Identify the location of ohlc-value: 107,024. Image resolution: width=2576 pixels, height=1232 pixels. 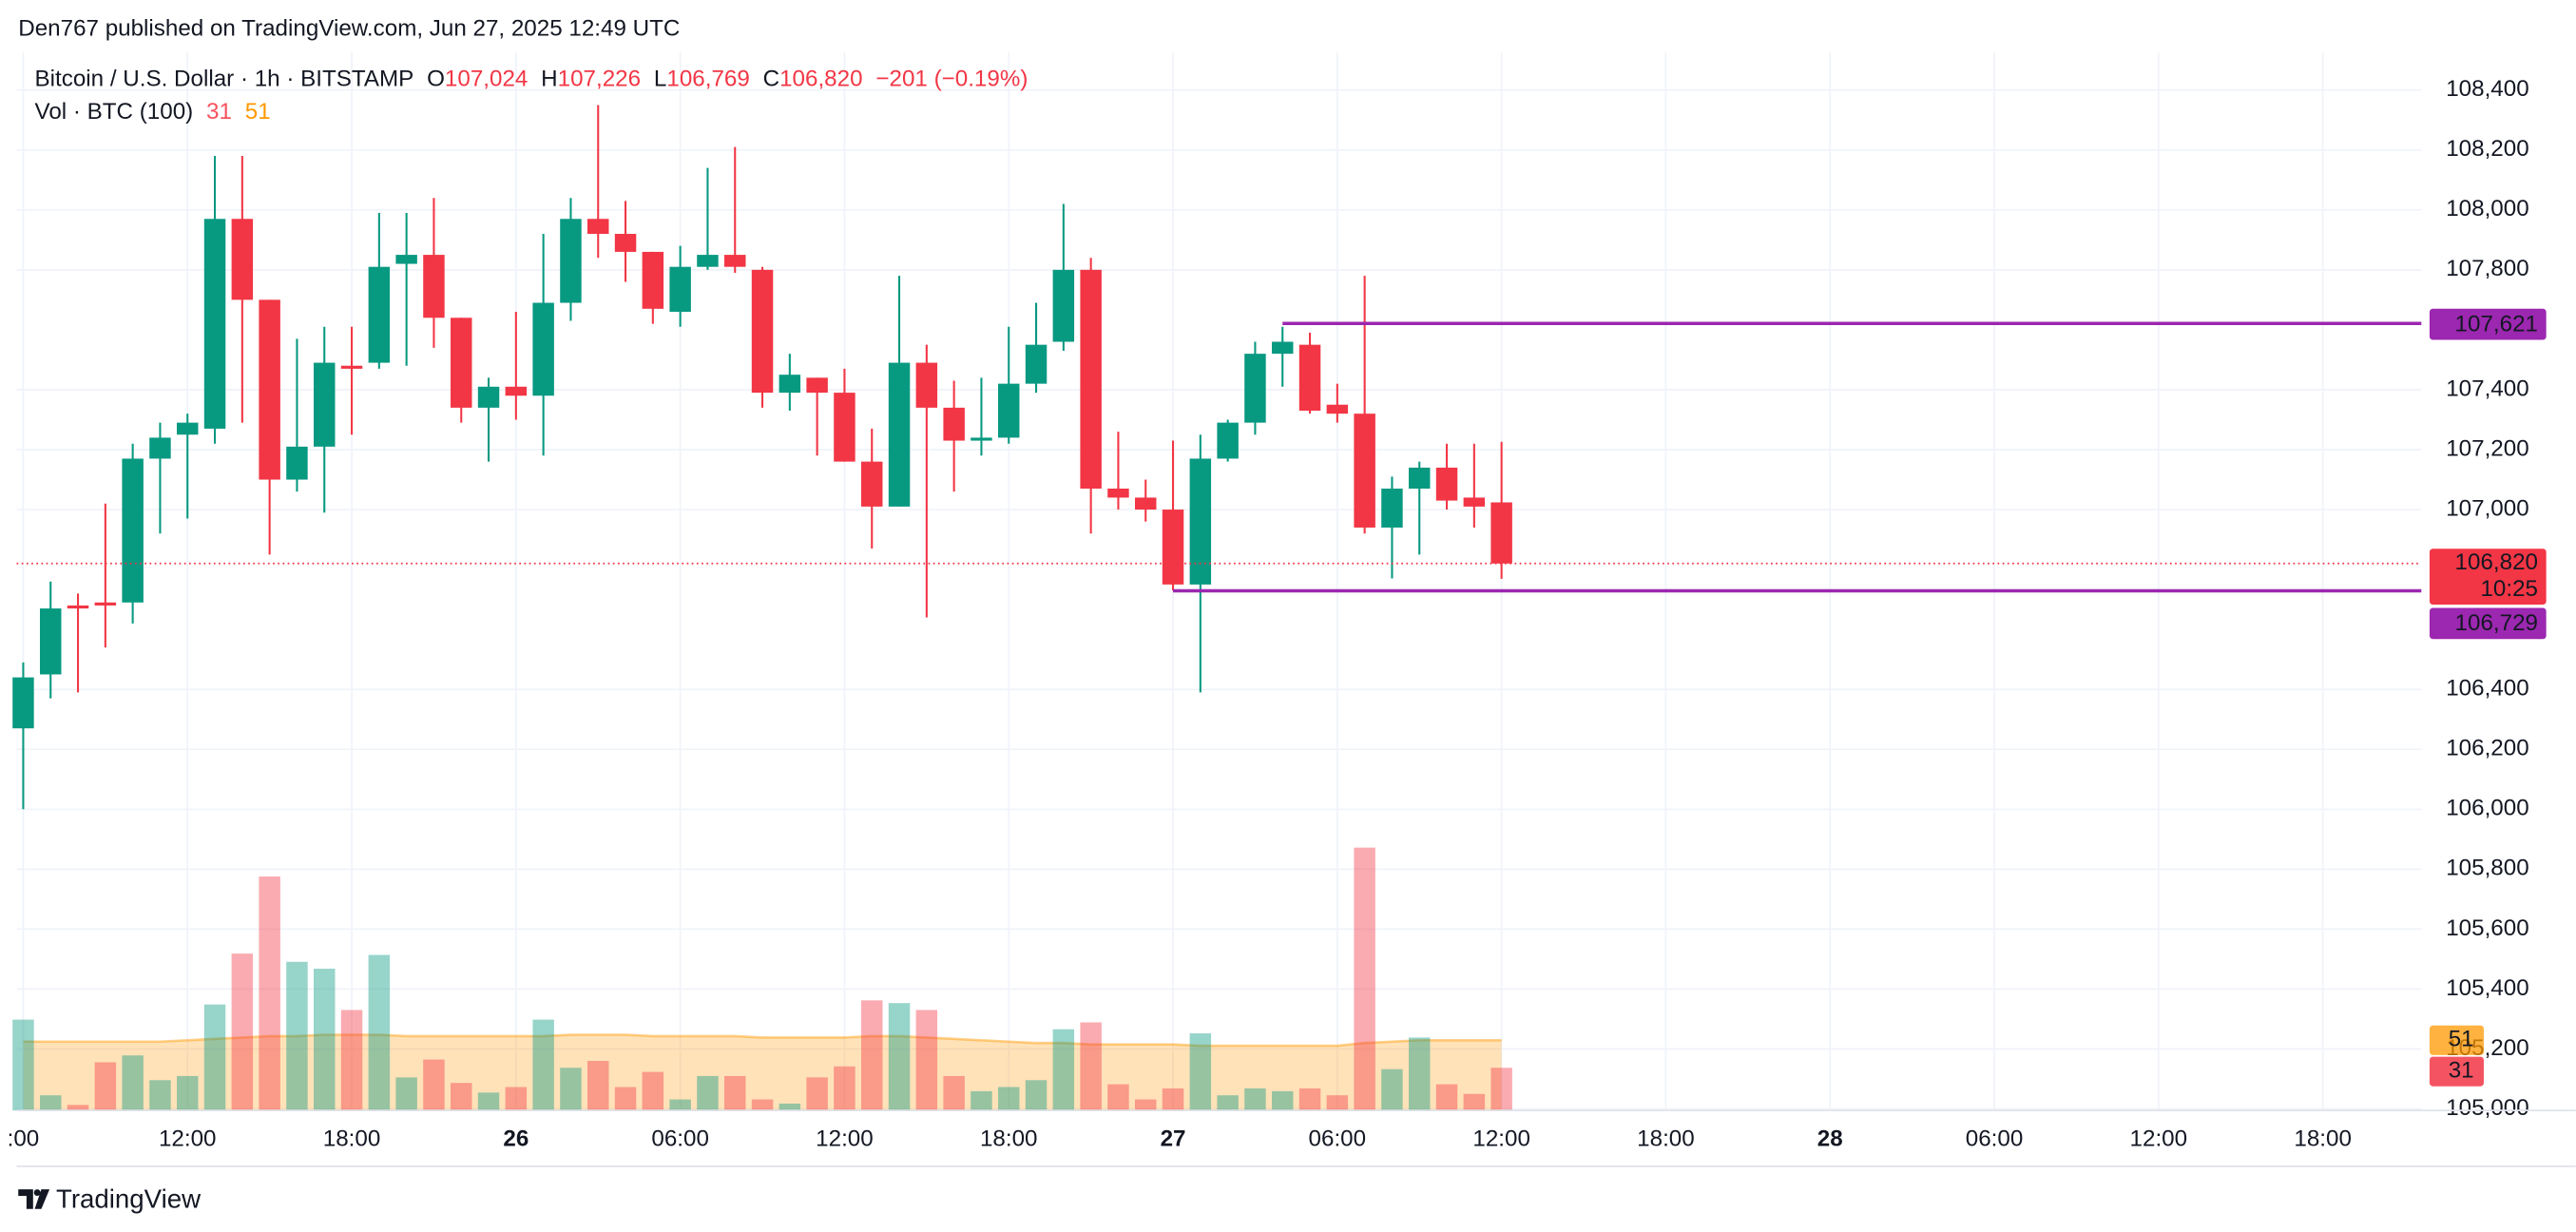
(486, 79).